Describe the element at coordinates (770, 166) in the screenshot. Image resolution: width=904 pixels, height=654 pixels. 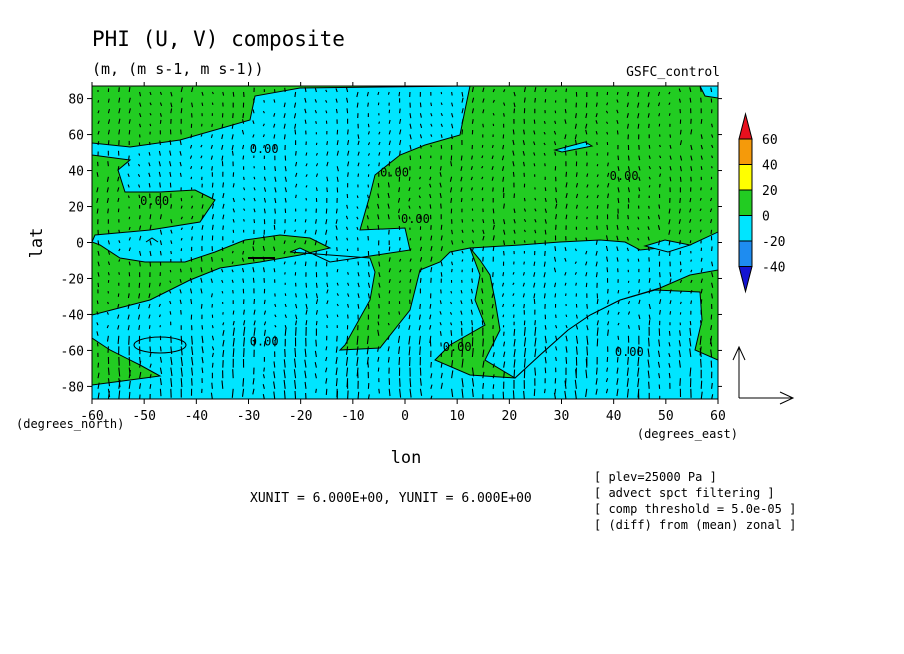
I see `colorbar-tick-label: 40` at that location.